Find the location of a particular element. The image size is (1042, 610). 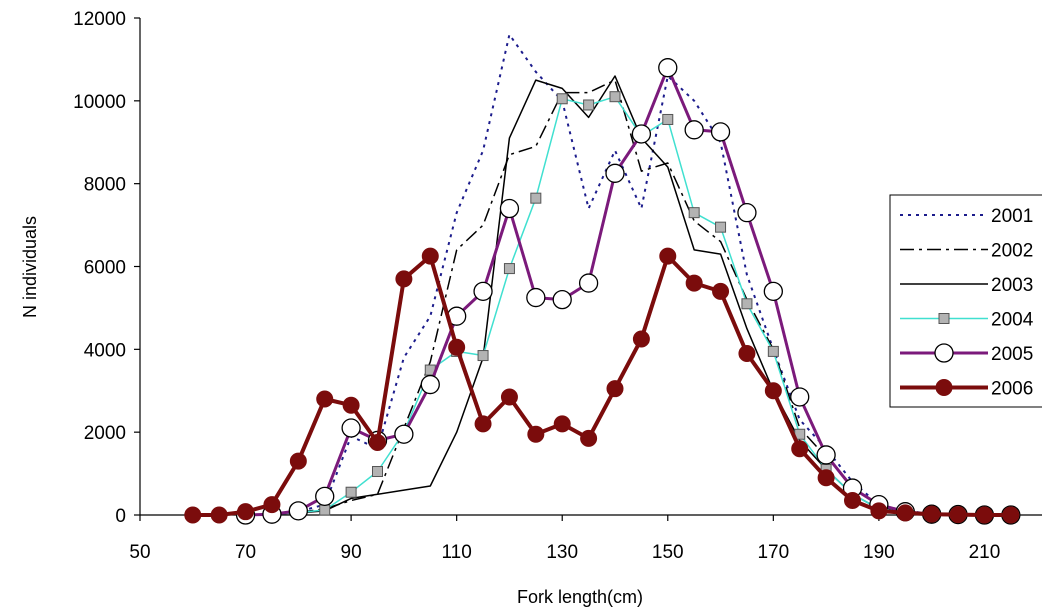

x-tick-label: 110 is located at coordinates (457, 552).